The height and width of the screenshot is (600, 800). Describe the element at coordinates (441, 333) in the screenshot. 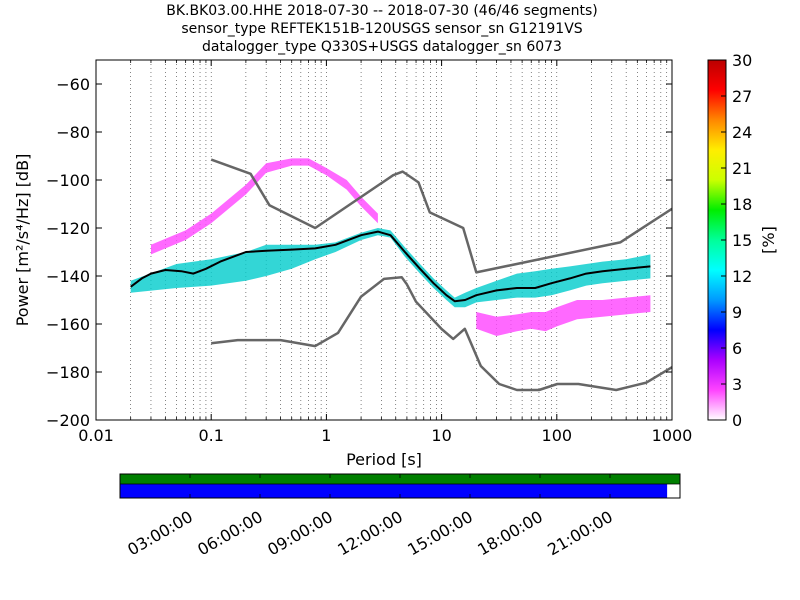

I see `low-noise-model-curve` at that location.